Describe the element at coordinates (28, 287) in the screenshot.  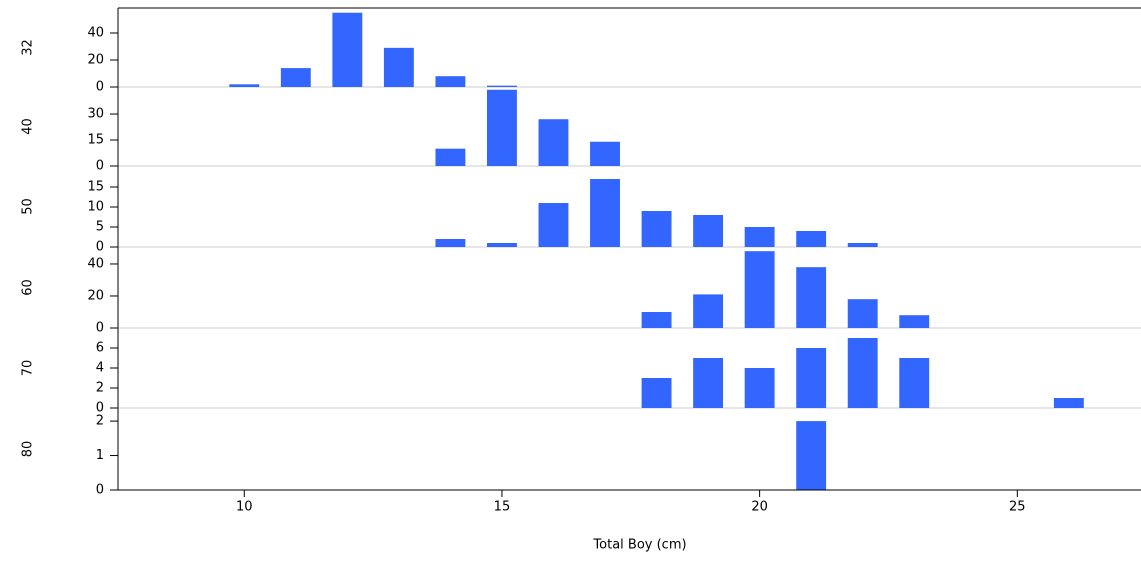
I see `panel-label: 60` at that location.